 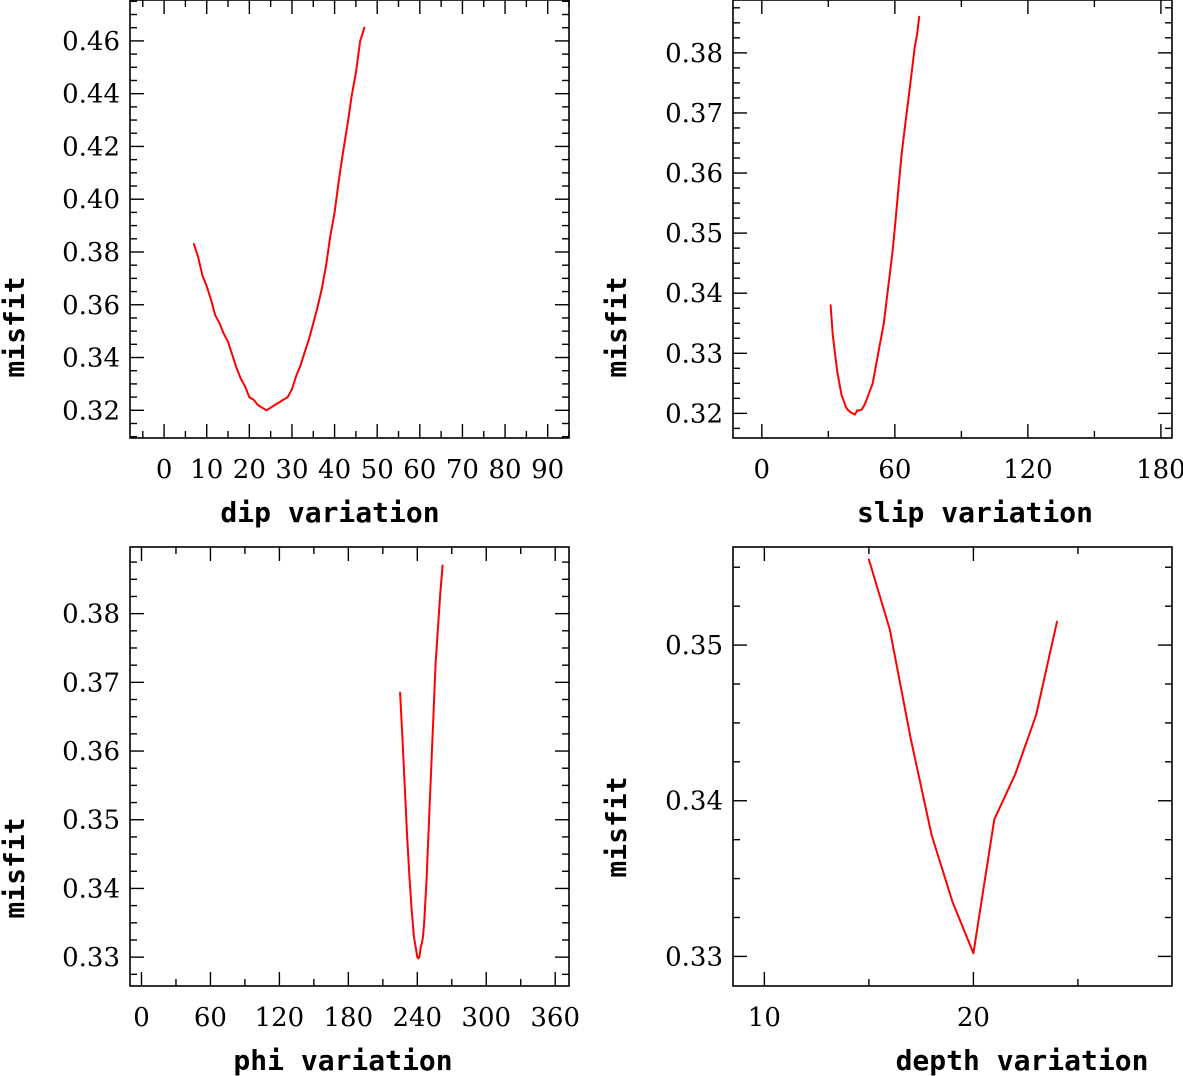 I want to click on x-tick-label: 80, so click(x=505, y=470).